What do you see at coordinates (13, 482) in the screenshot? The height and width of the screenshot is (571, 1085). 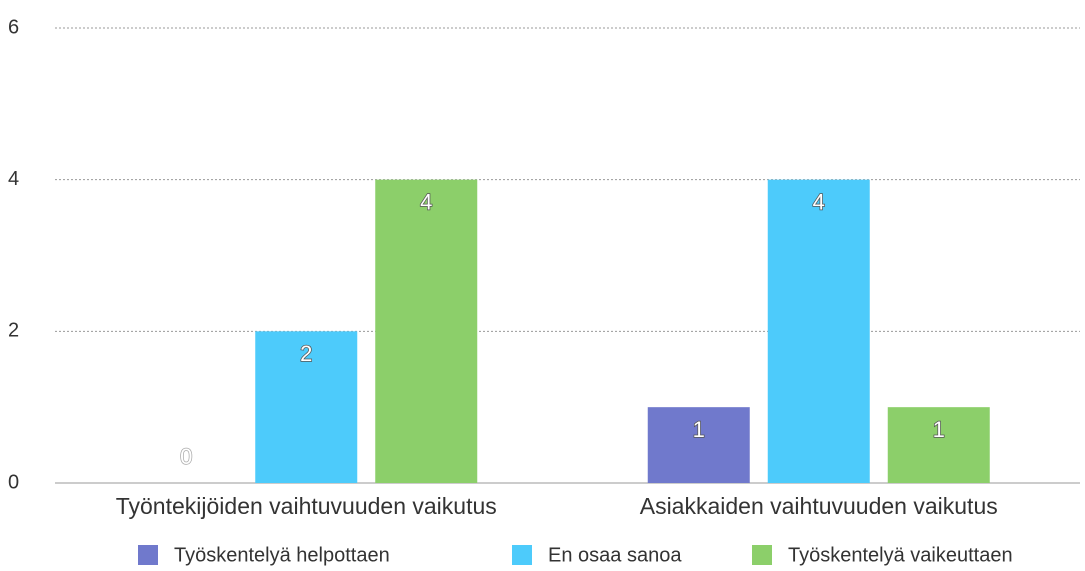 I see `y-tick-label: 0` at bounding box center [13, 482].